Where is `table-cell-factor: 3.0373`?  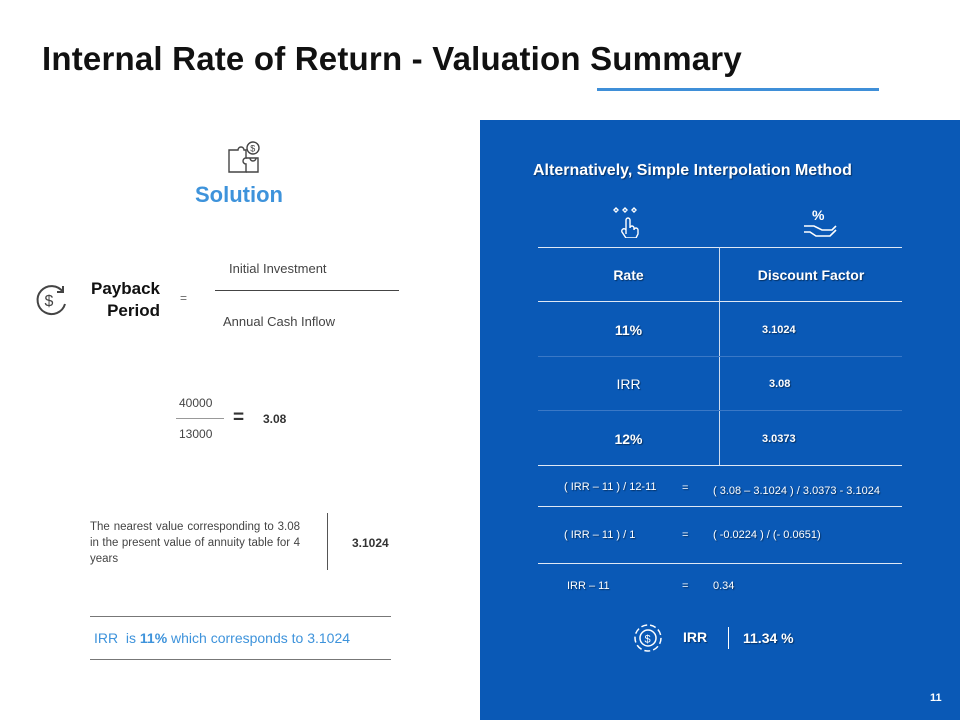 table-cell-factor: 3.0373 is located at coordinates (779, 439).